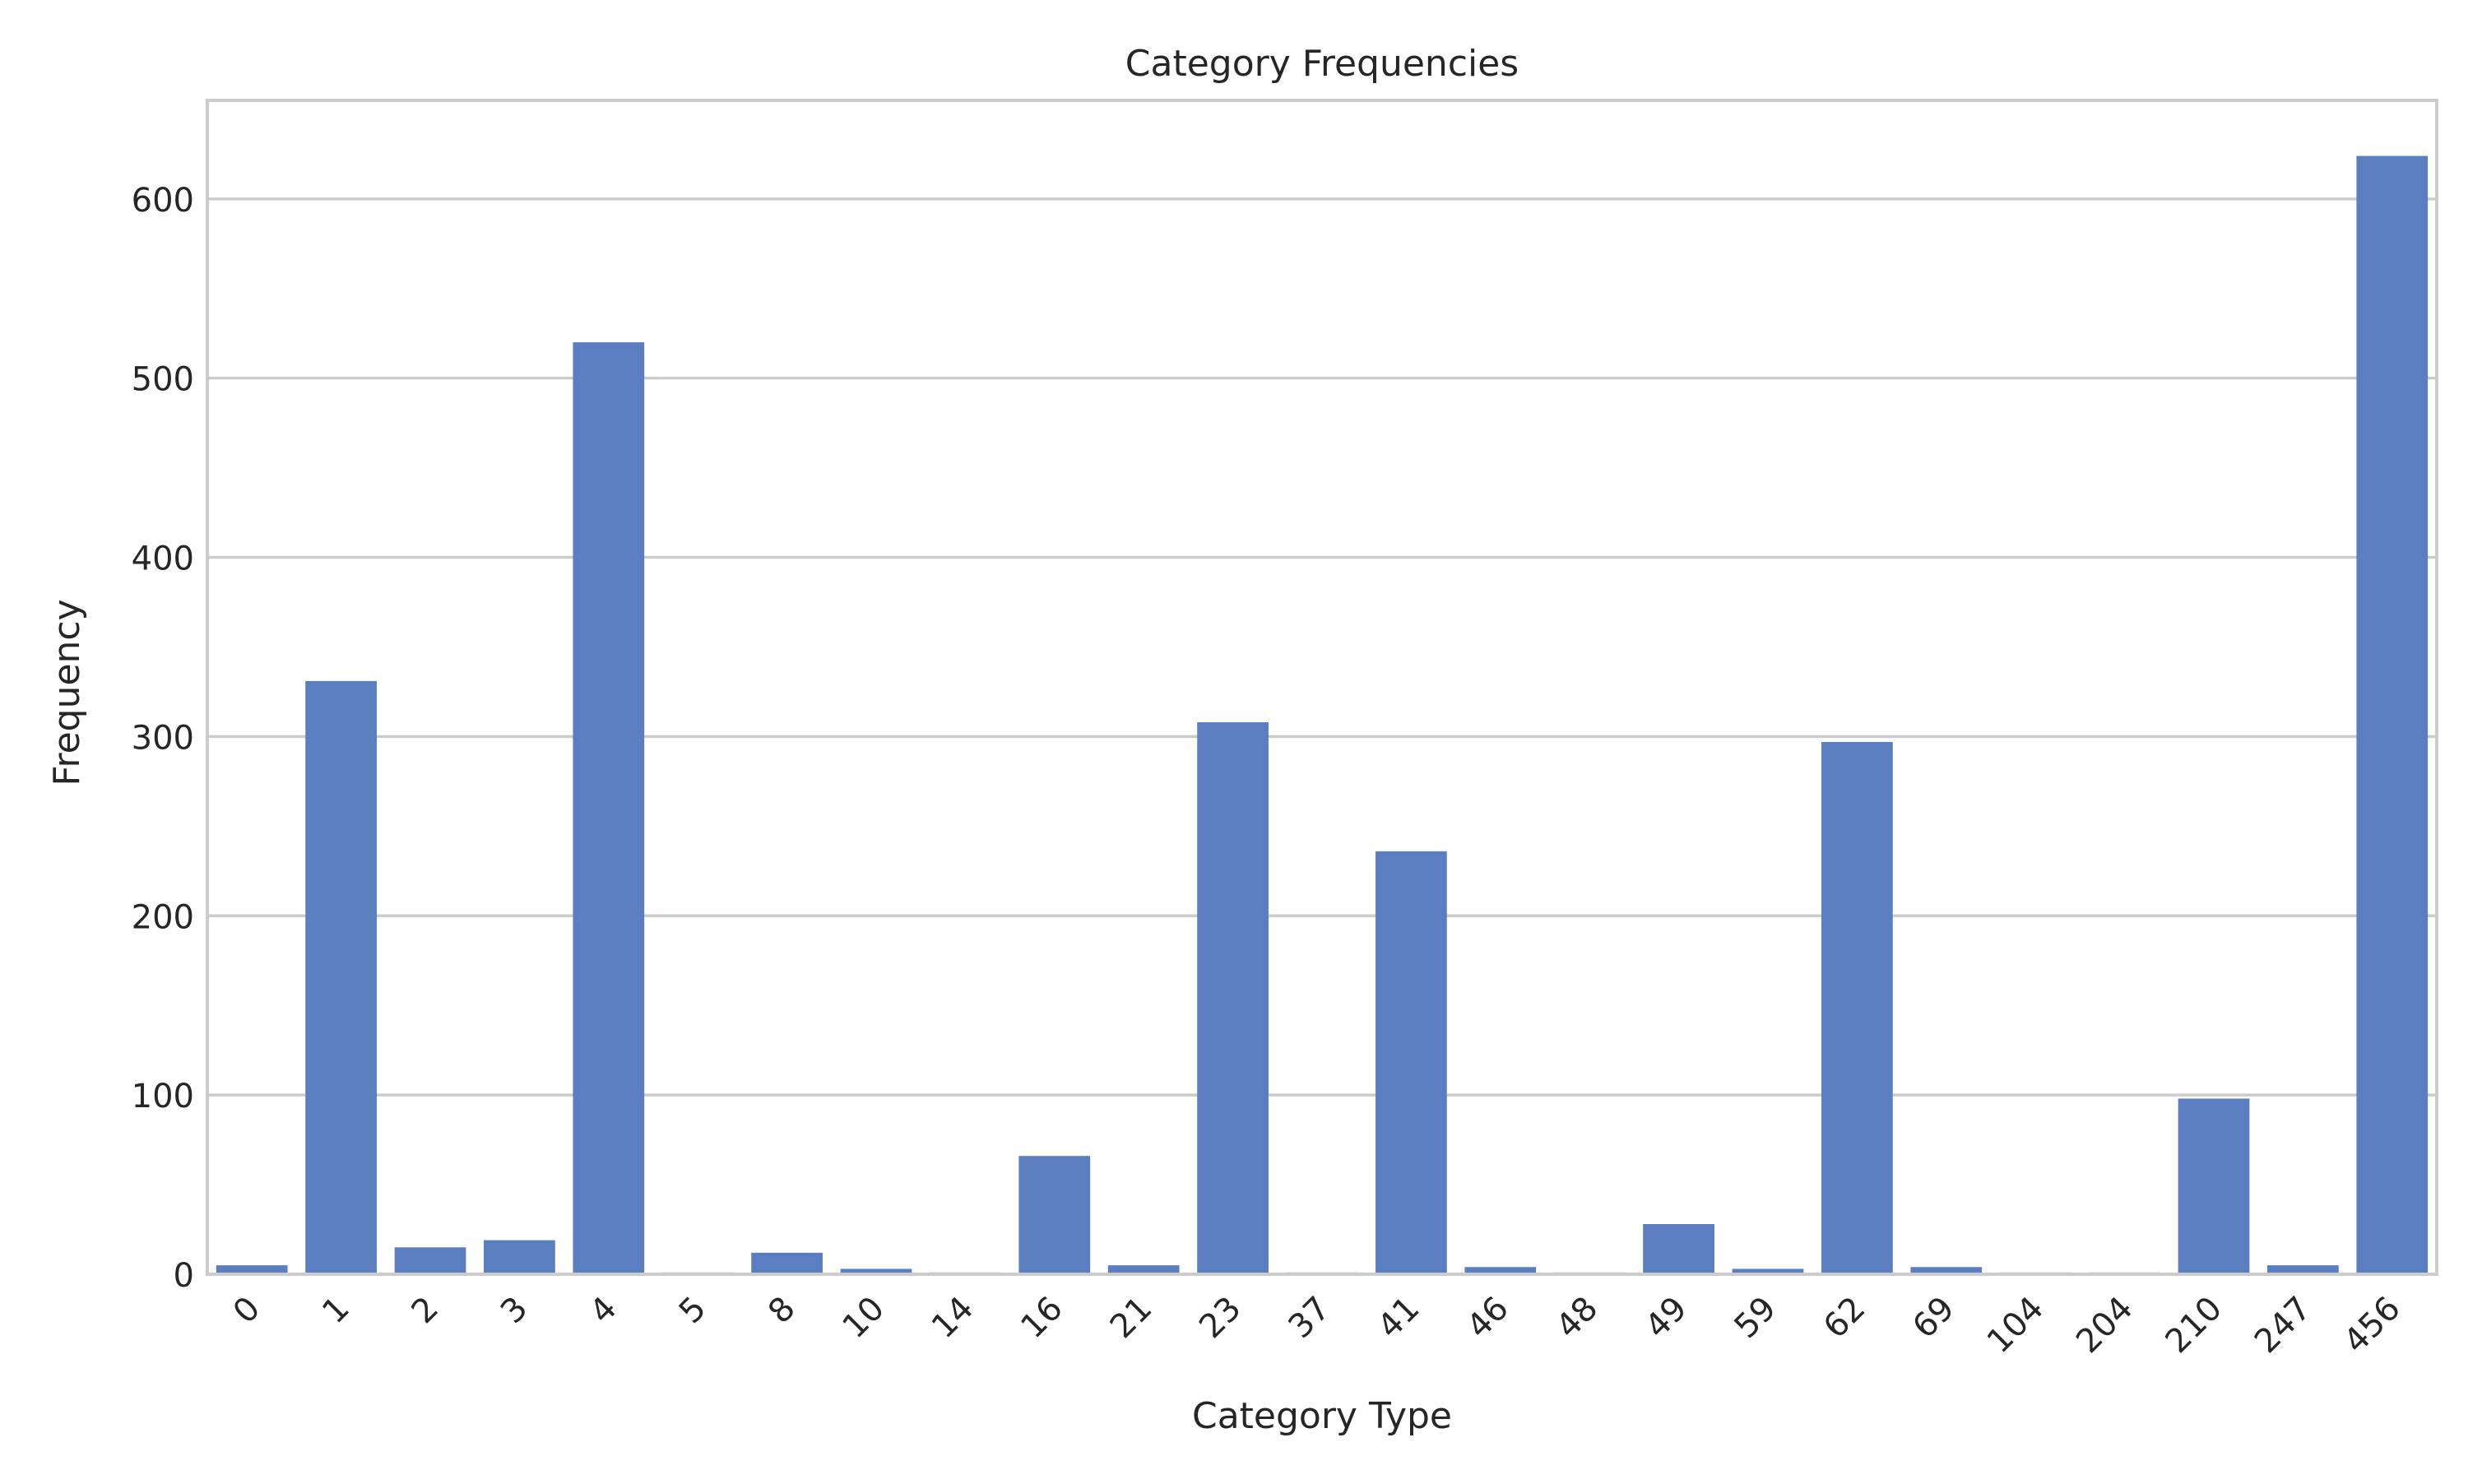 This screenshot has height=1484, width=2468. What do you see at coordinates (2372, 1325) in the screenshot?
I see `x-tick-label: 456` at bounding box center [2372, 1325].